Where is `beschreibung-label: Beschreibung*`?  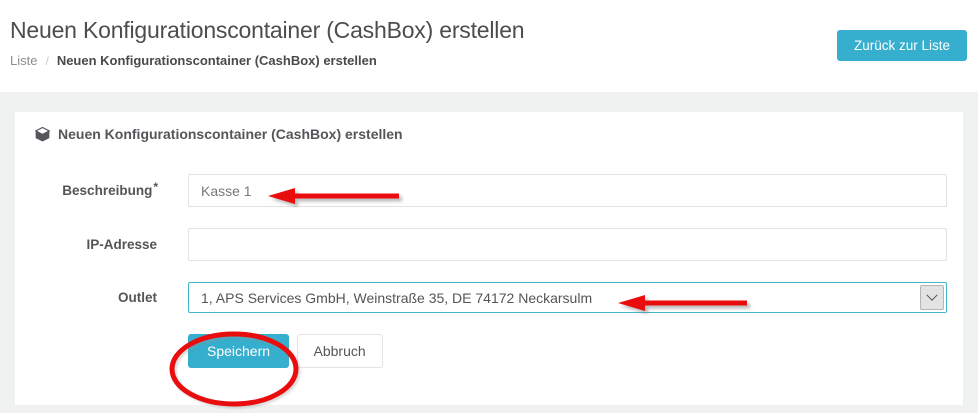 beschreibung-label: Beschreibung* is located at coordinates (101, 189).